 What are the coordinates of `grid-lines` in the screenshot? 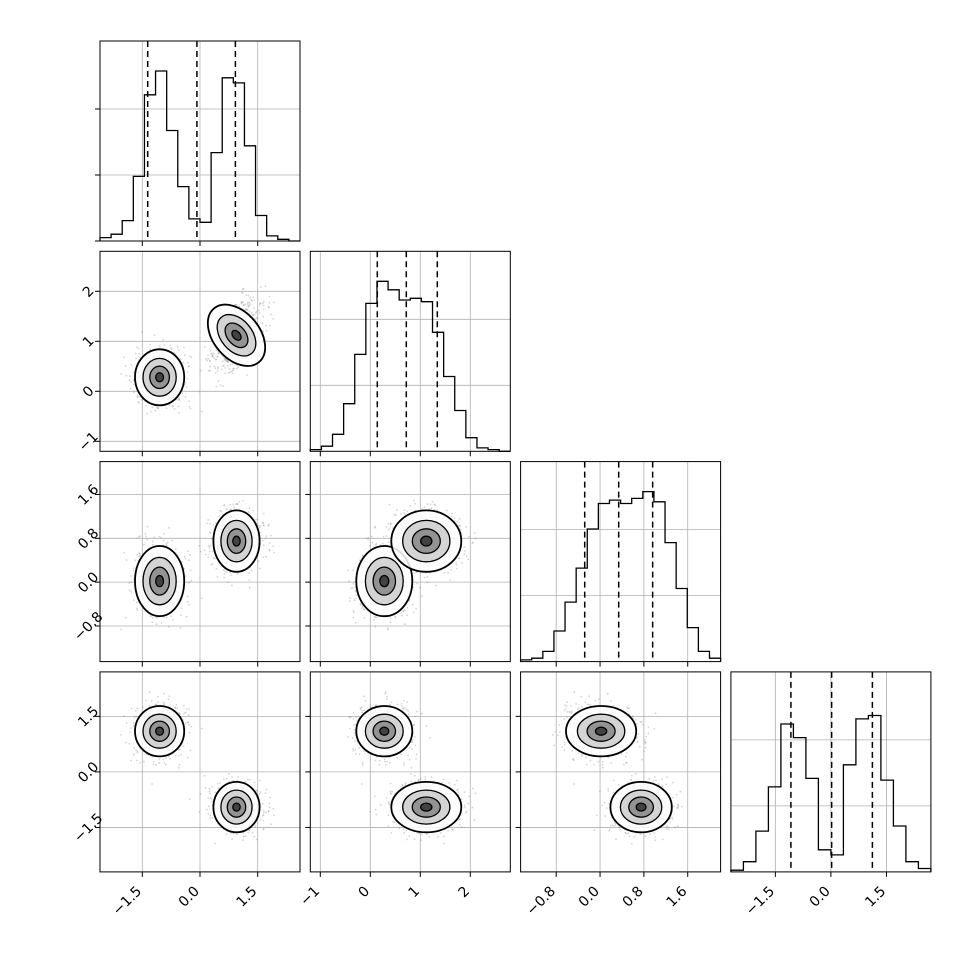 It's located at (200, 771).